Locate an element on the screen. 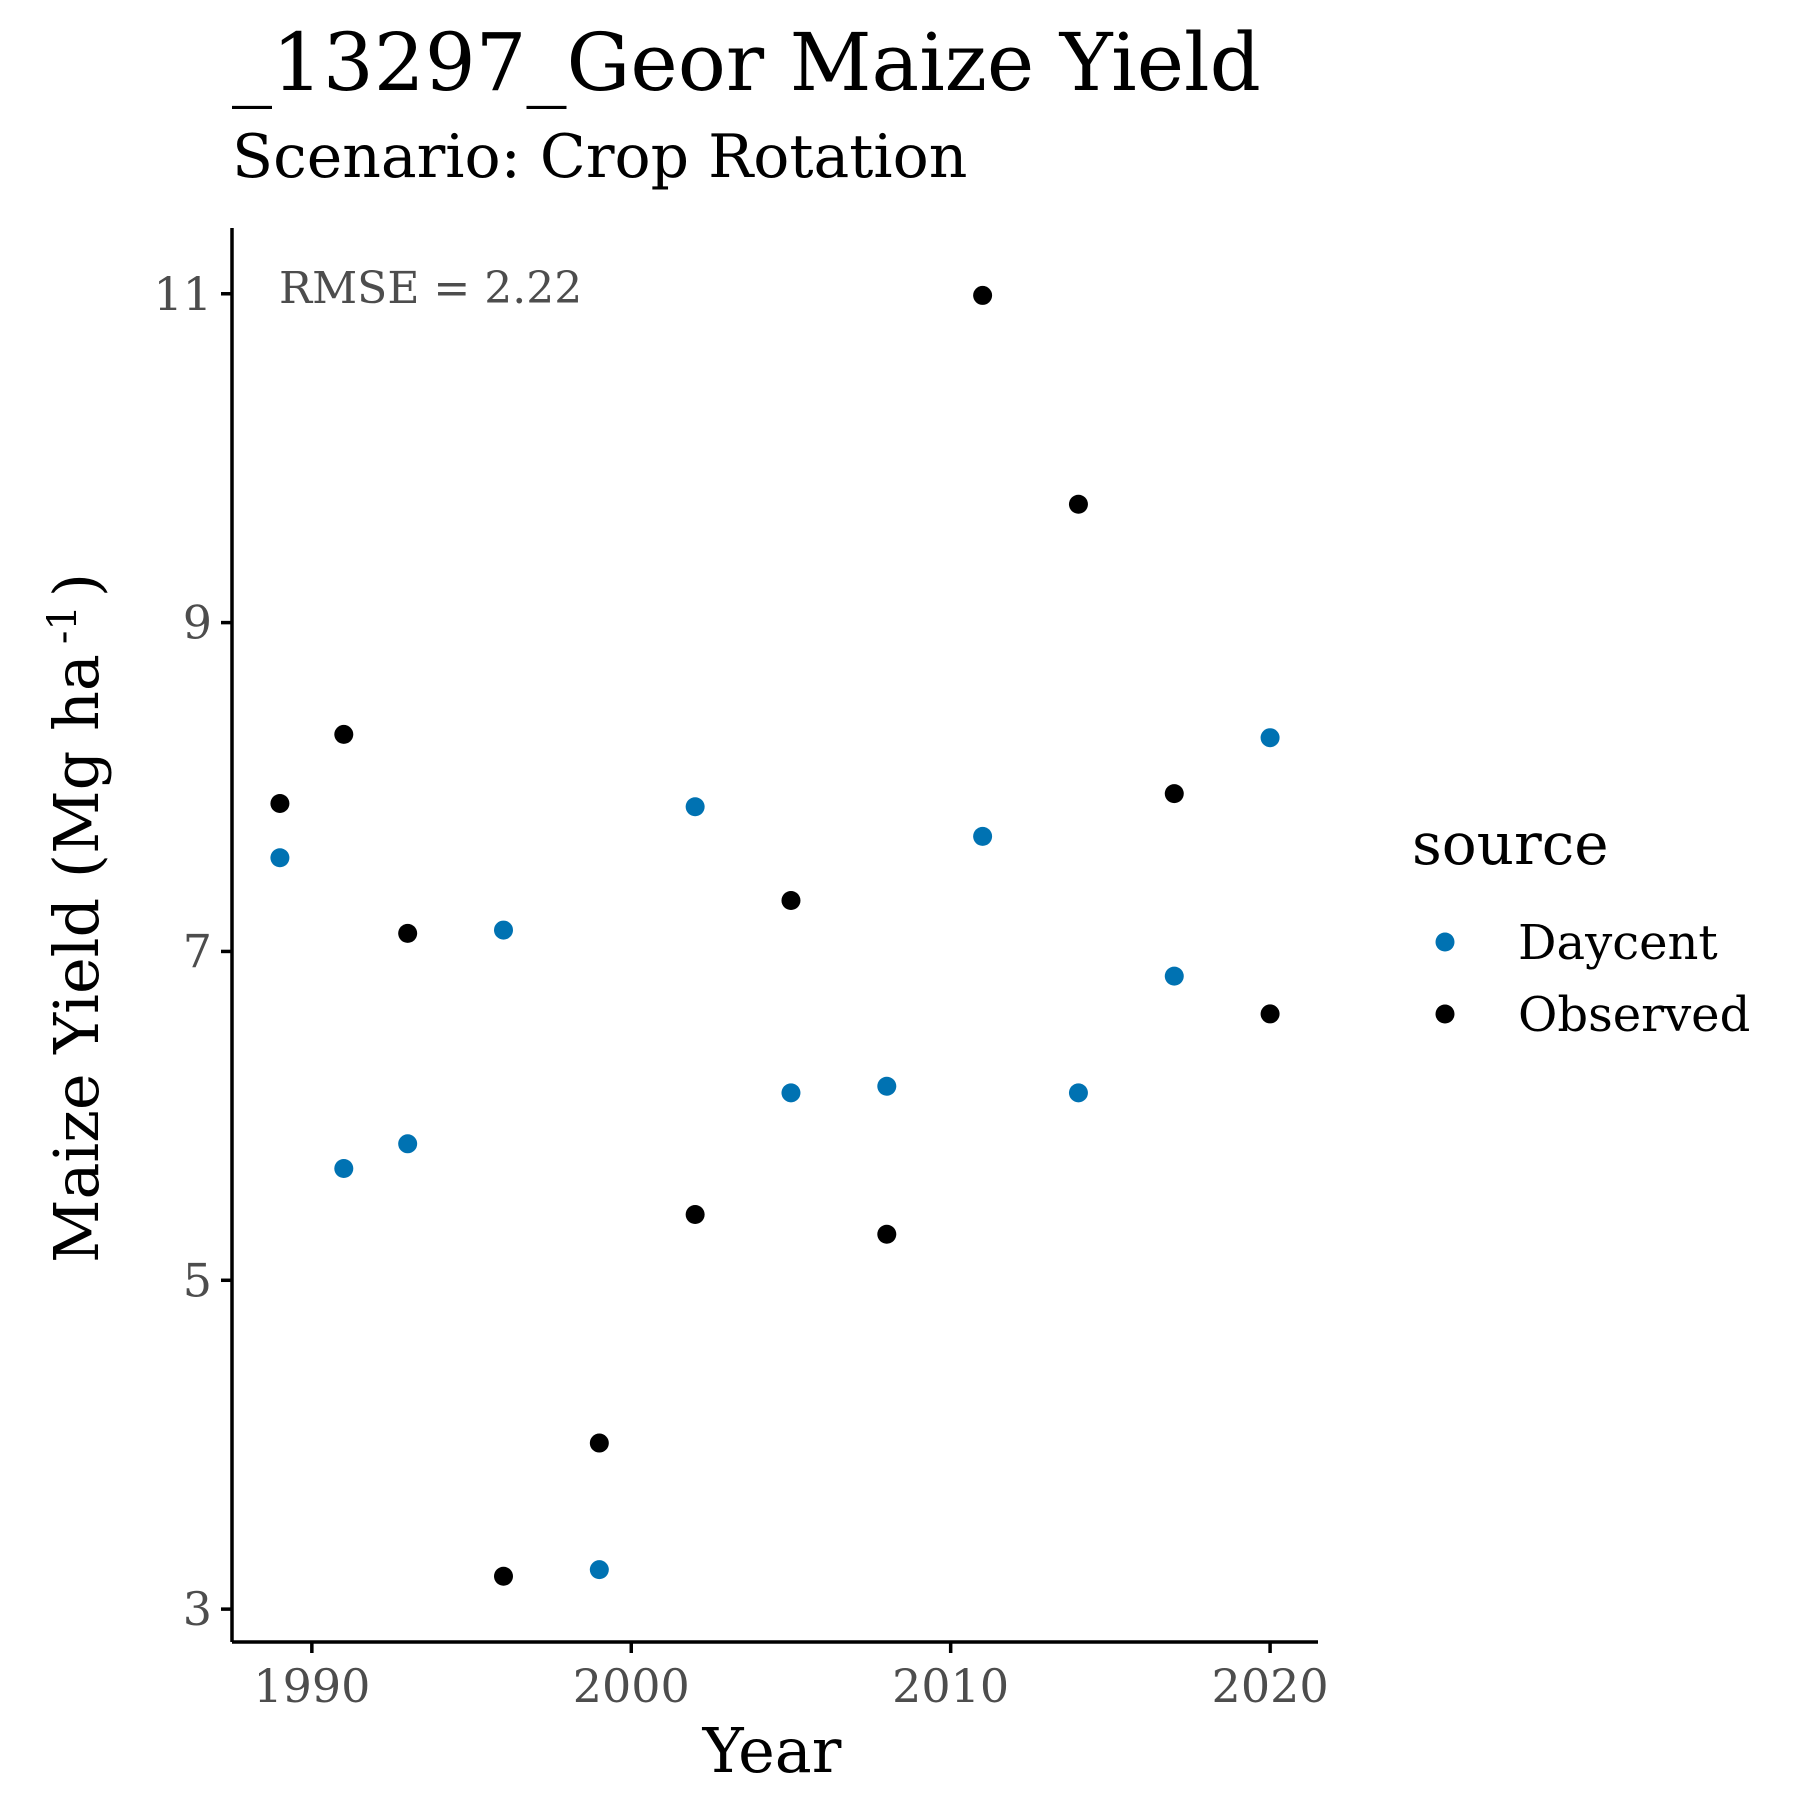  x-tick-label: 1990 is located at coordinates (311, 1686).